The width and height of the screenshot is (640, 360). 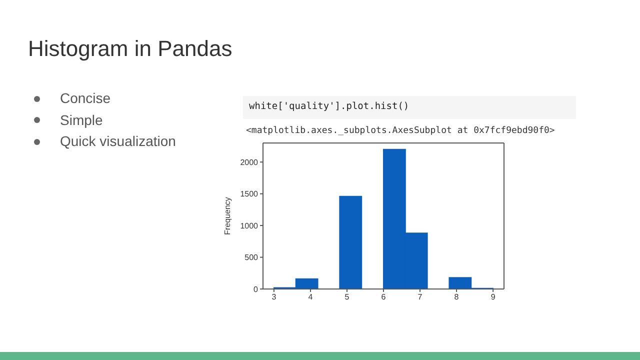 What do you see at coordinates (249, 162) in the screenshot?
I see `y-tick-label: 2000` at bounding box center [249, 162].